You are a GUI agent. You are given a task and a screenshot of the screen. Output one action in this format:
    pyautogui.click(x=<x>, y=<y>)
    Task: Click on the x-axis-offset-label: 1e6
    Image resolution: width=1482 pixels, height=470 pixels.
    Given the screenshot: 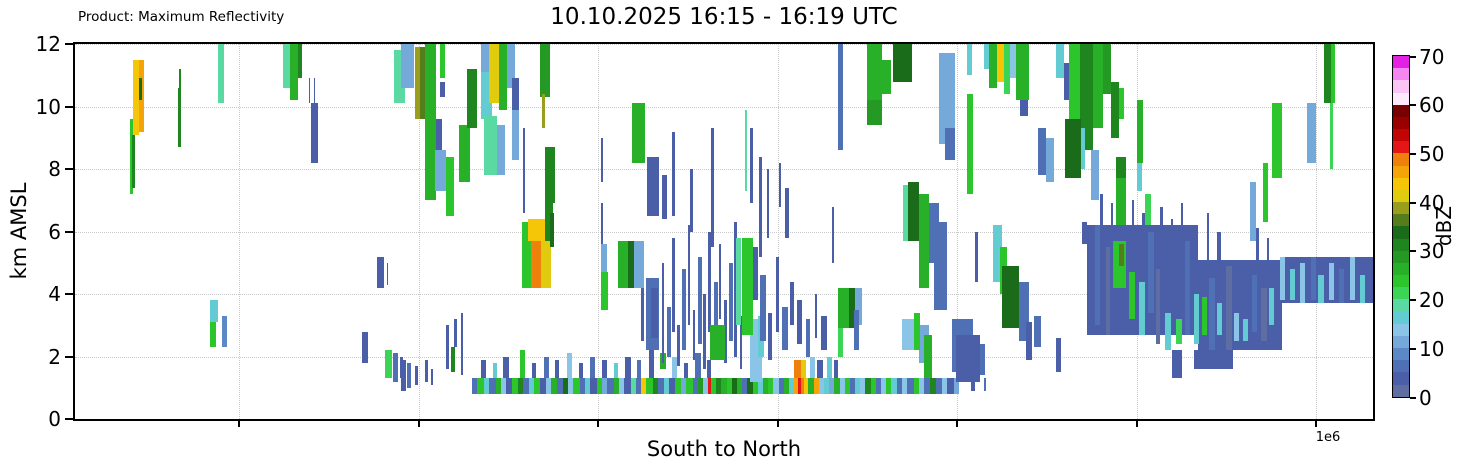 What is the action you would take?
    pyautogui.click(x=1328, y=437)
    